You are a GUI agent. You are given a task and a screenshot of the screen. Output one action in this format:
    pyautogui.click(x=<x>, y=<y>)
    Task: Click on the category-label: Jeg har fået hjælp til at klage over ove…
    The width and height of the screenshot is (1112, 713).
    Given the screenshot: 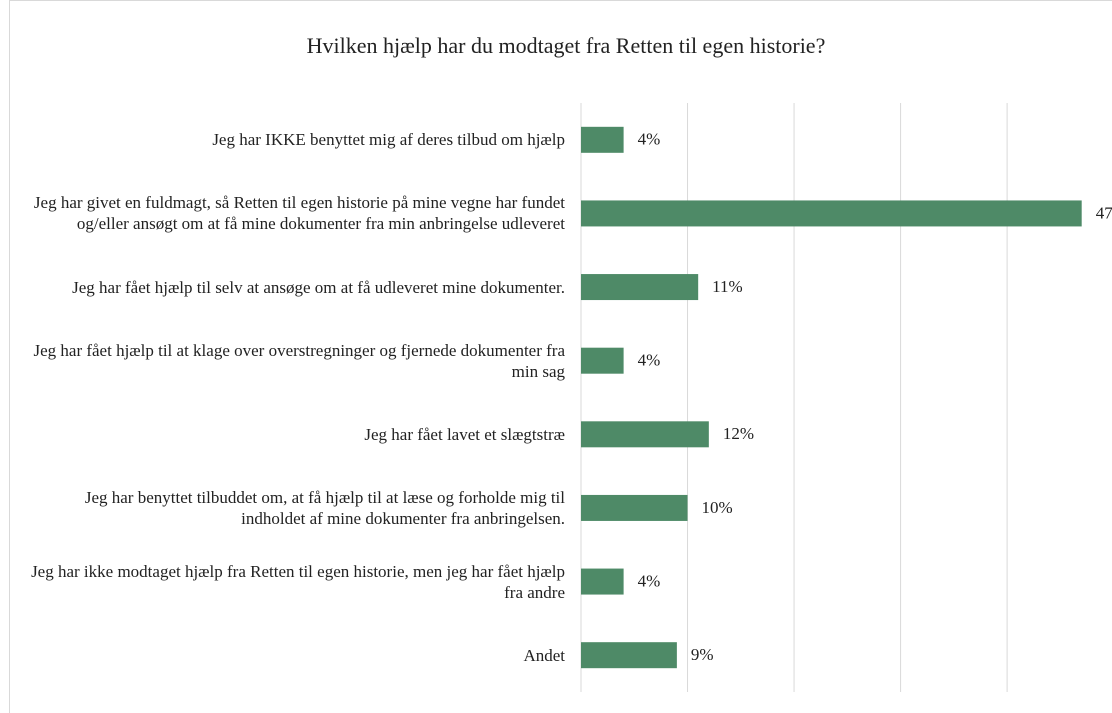 What is the action you would take?
    pyautogui.click(x=299, y=360)
    